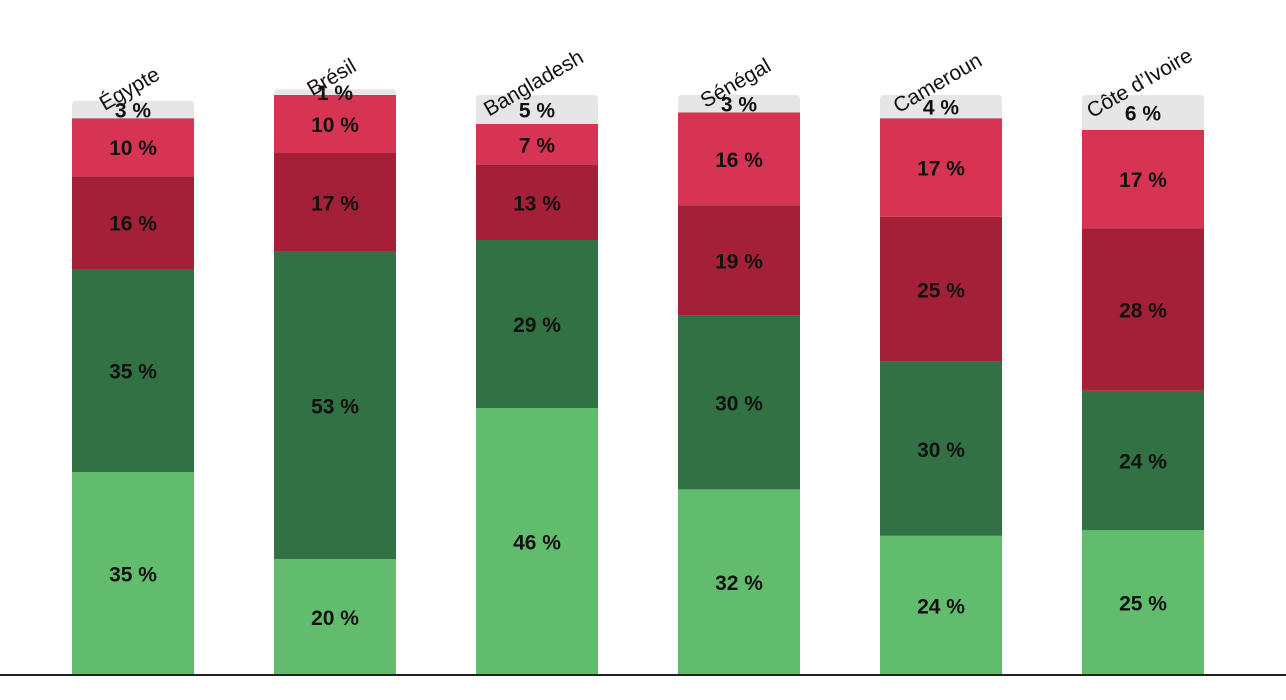  I want to click on bar-stack: 32 % 30 % 19 % 16 % 3 %, so click(739, 384).